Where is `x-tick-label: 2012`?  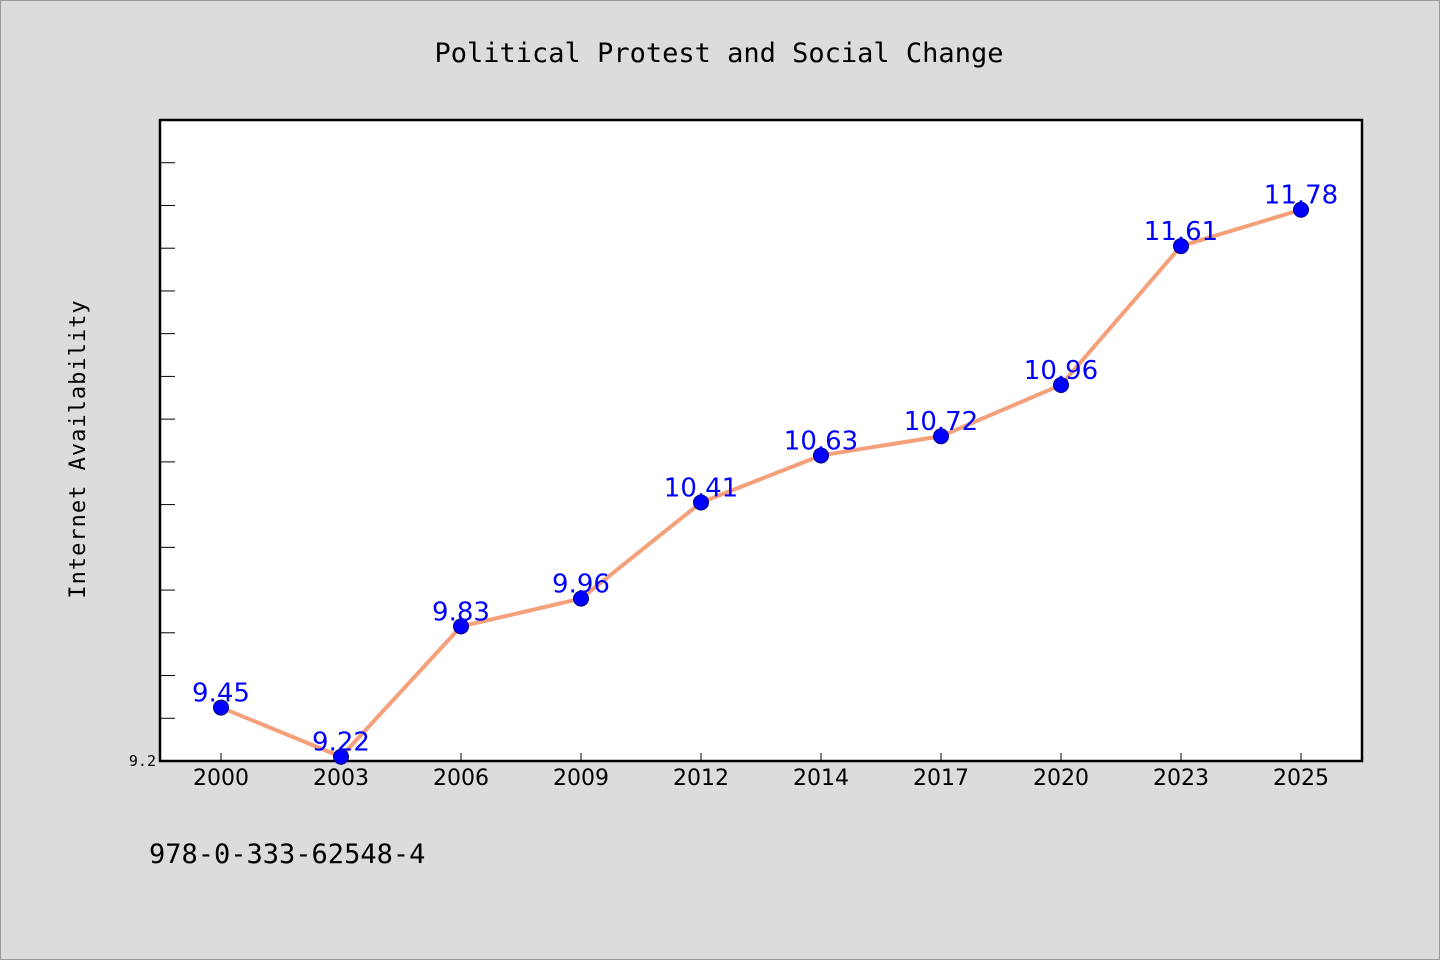 x-tick-label: 2012 is located at coordinates (701, 778).